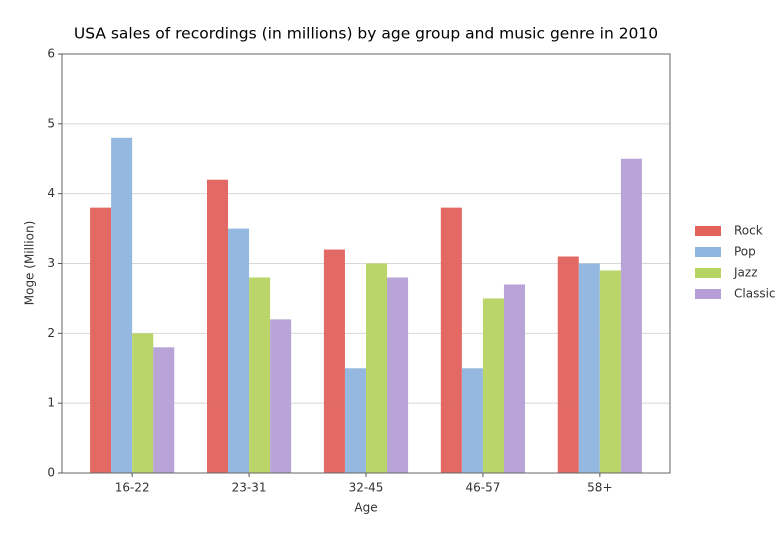 Image resolution: width=779 pixels, height=537 pixels. Describe the element at coordinates (365, 508) in the screenshot. I see `x-axis-label: Age` at that location.